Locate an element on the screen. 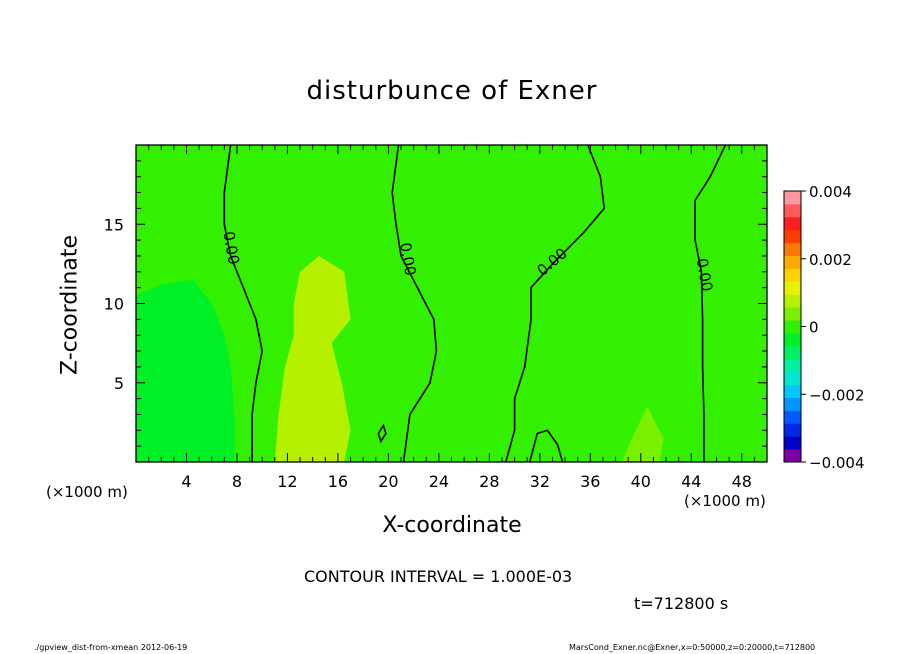 The height and width of the screenshot is (654, 904). x-tick-label: 4 is located at coordinates (186, 481).